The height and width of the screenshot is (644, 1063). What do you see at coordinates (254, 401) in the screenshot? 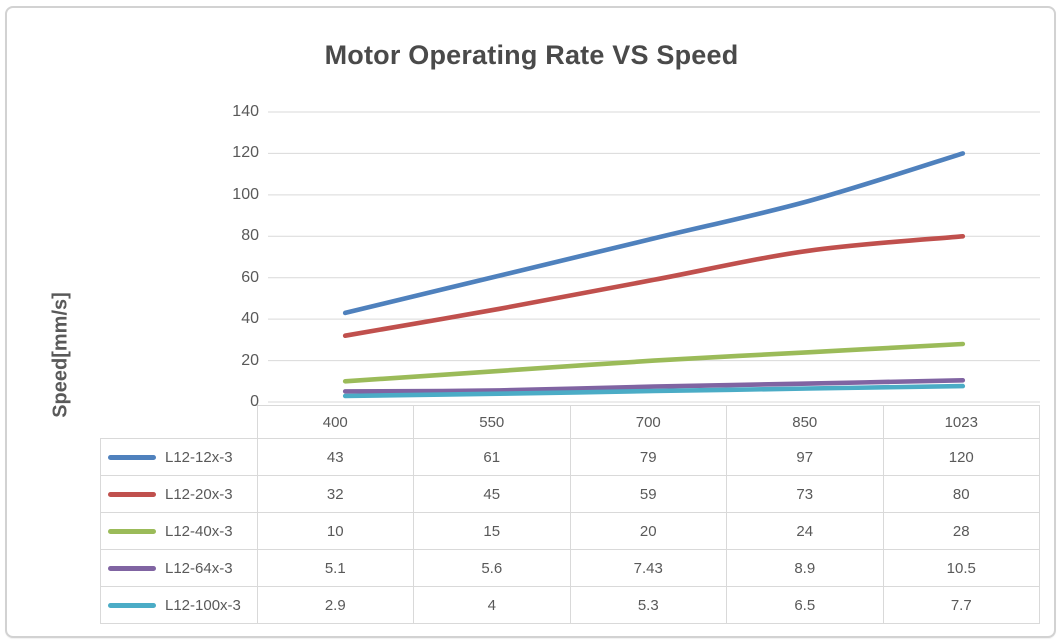
I see `y-axis-tick-label: 0` at bounding box center [254, 401].